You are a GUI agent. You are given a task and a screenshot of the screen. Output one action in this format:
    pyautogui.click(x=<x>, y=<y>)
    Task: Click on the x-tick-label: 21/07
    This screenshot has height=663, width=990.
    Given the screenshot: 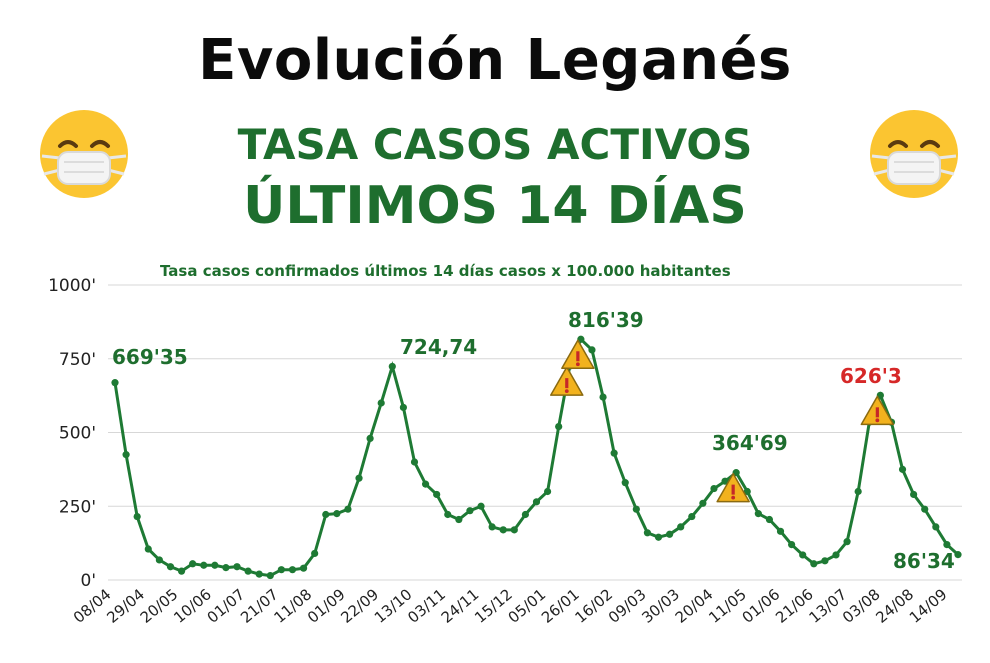 What is the action you would take?
    pyautogui.click(x=259, y=606)
    